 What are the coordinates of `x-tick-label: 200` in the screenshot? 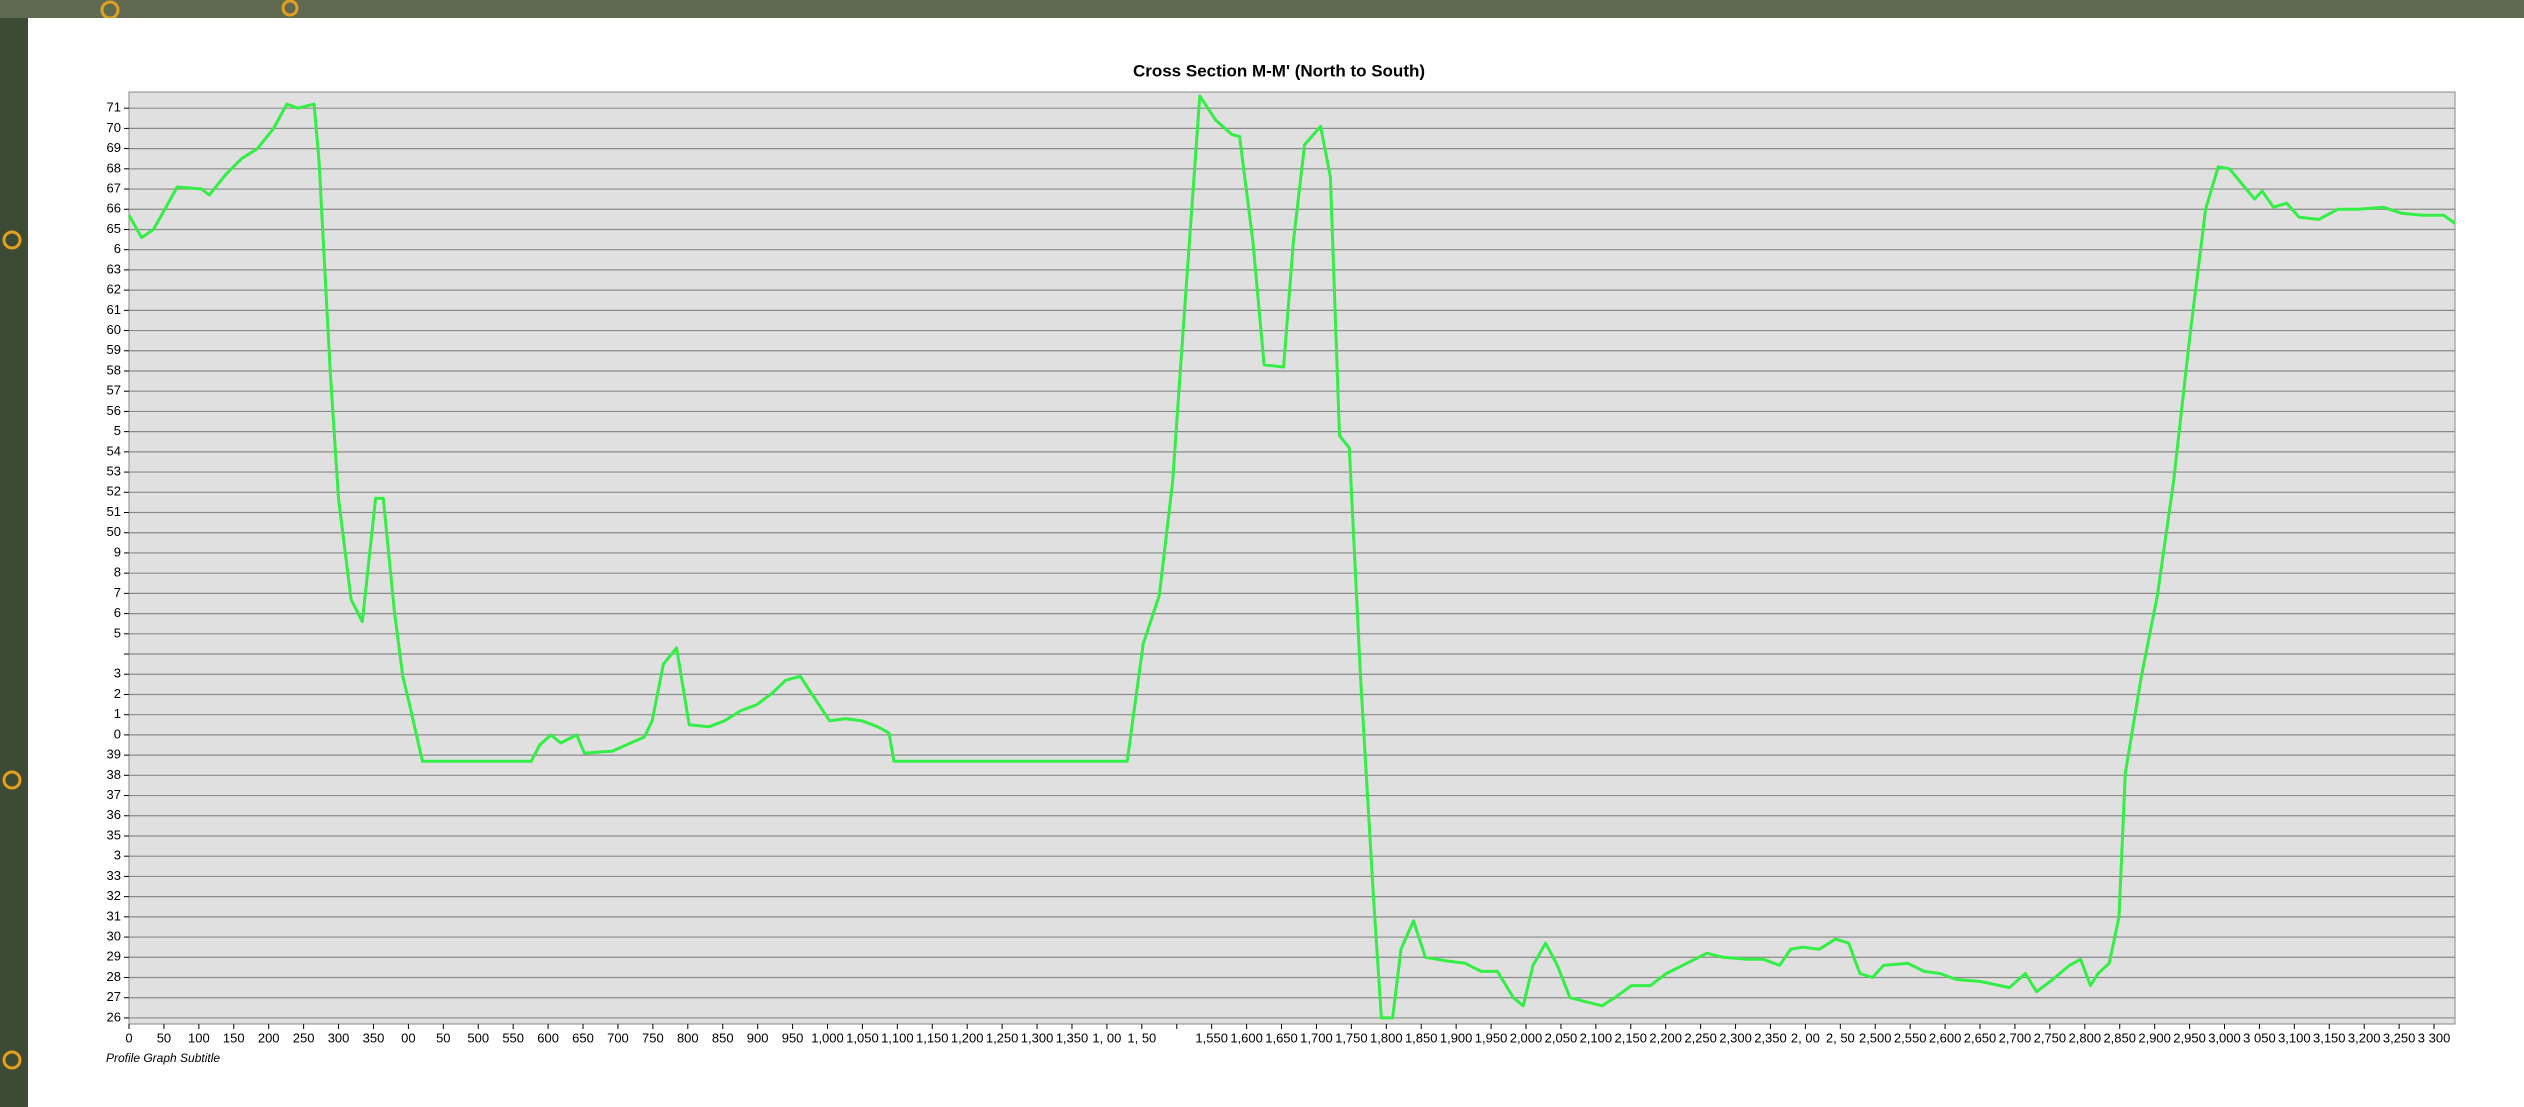 It's located at (269, 1037).